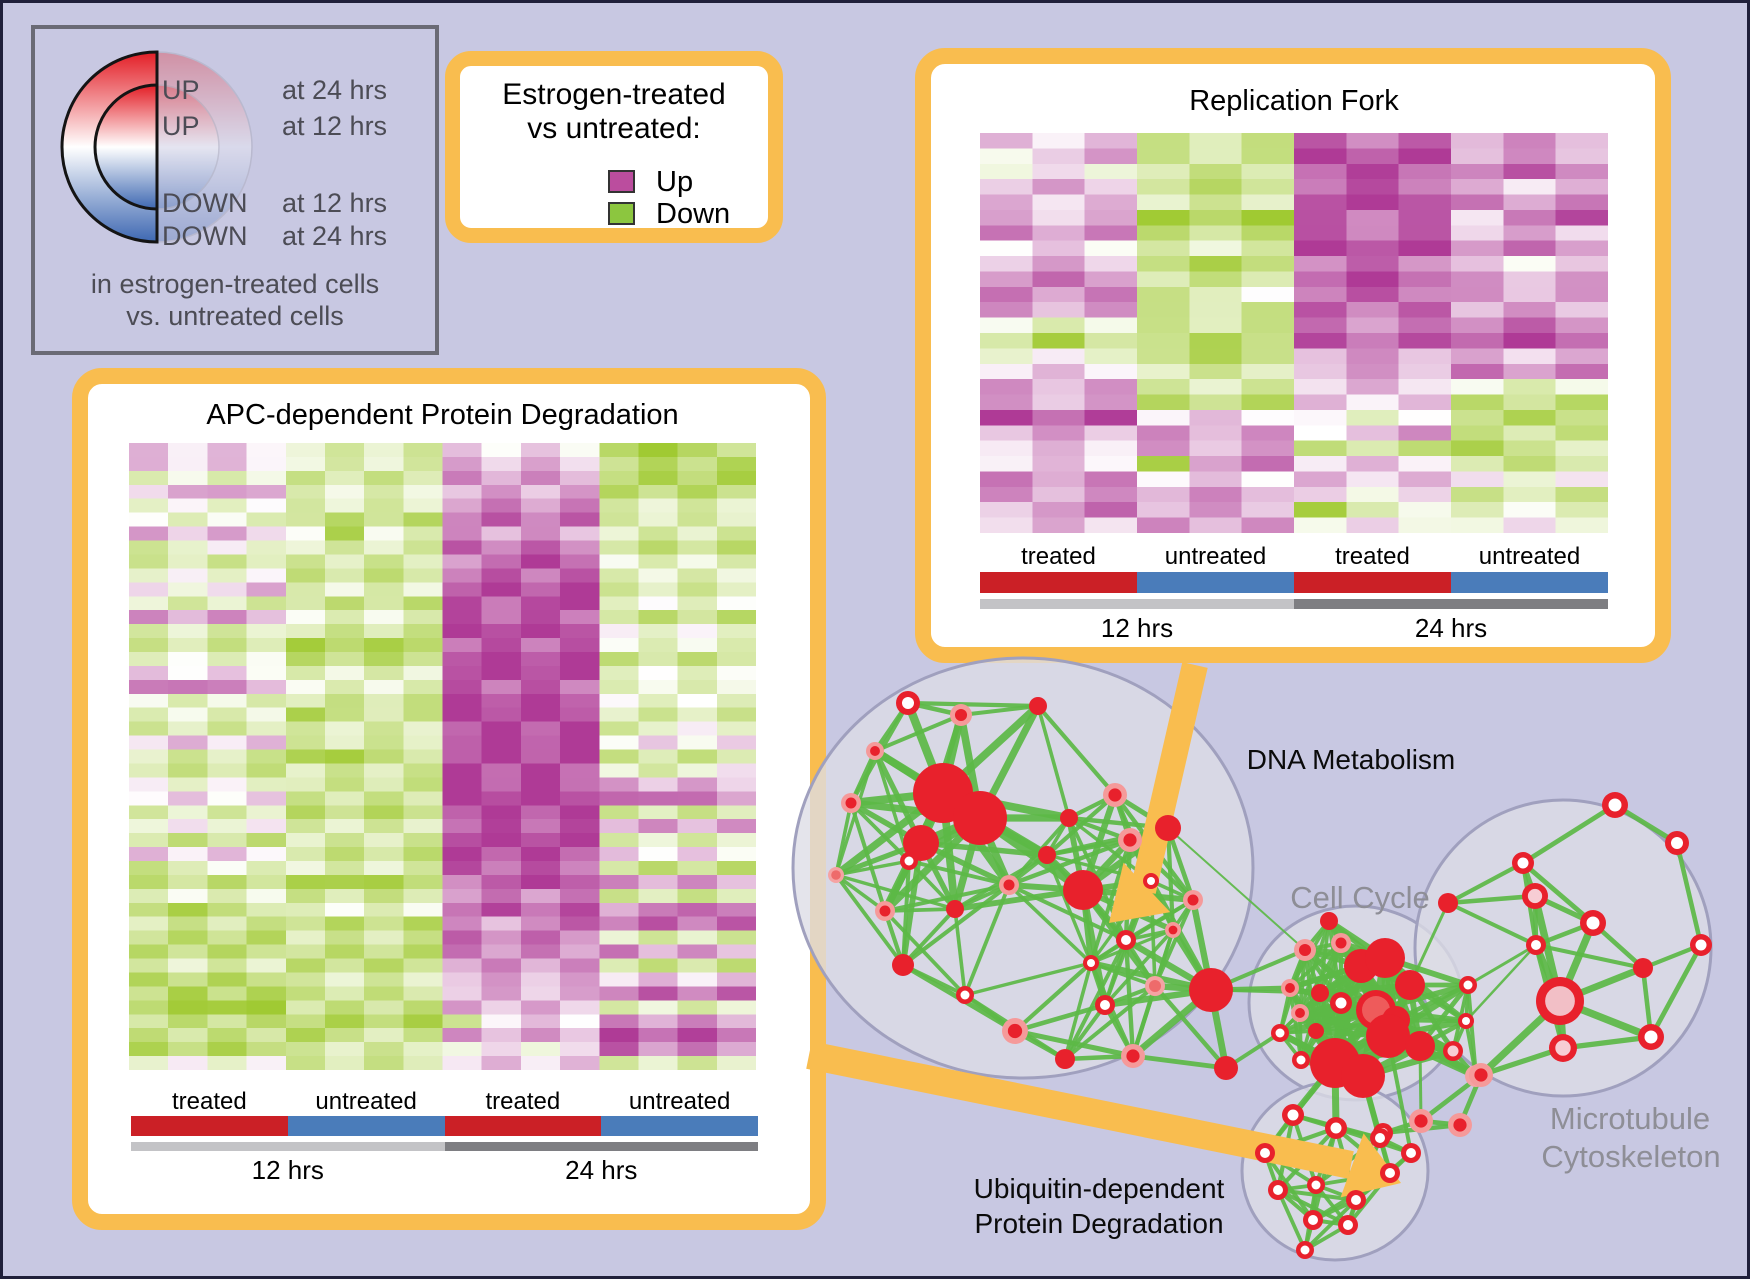 The image size is (1750, 1279). Describe the element at coordinates (523, 1126) in the screenshot. I see `condition-bar-segment` at that location.